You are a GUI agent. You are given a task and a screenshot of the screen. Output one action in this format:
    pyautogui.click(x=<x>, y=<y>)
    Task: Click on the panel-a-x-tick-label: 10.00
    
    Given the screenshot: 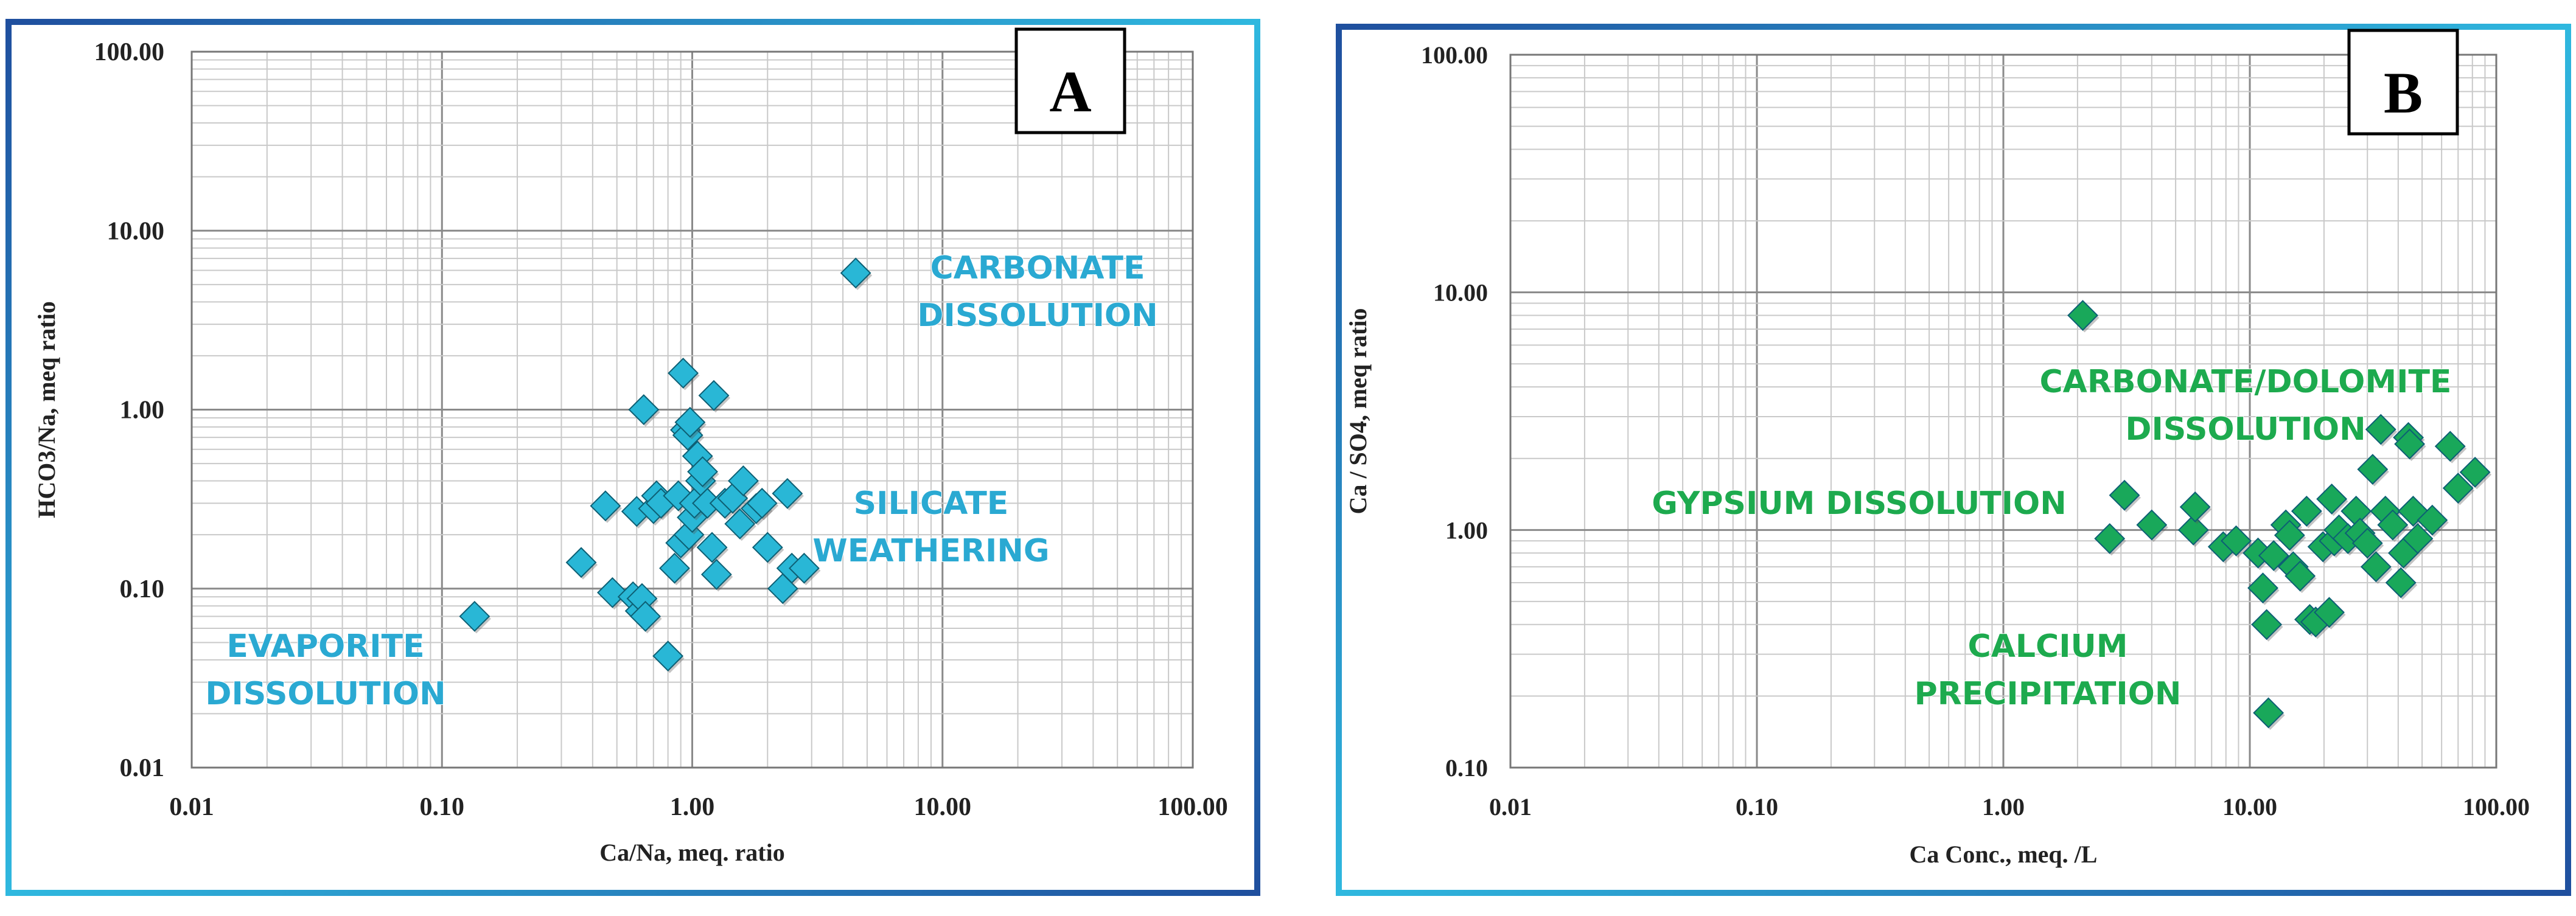 What is the action you would take?
    pyautogui.click(x=943, y=807)
    